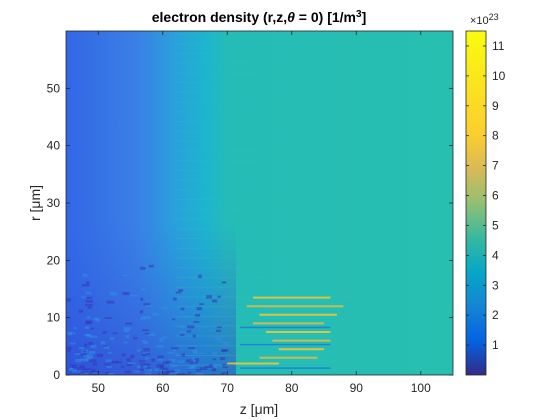  Describe the element at coordinates (56, 375) in the screenshot. I see `y-tick-label: 0` at that location.